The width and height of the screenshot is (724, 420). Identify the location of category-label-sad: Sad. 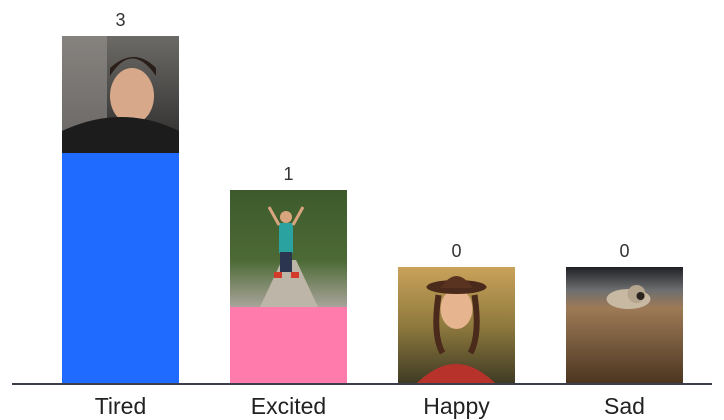
(624, 406).